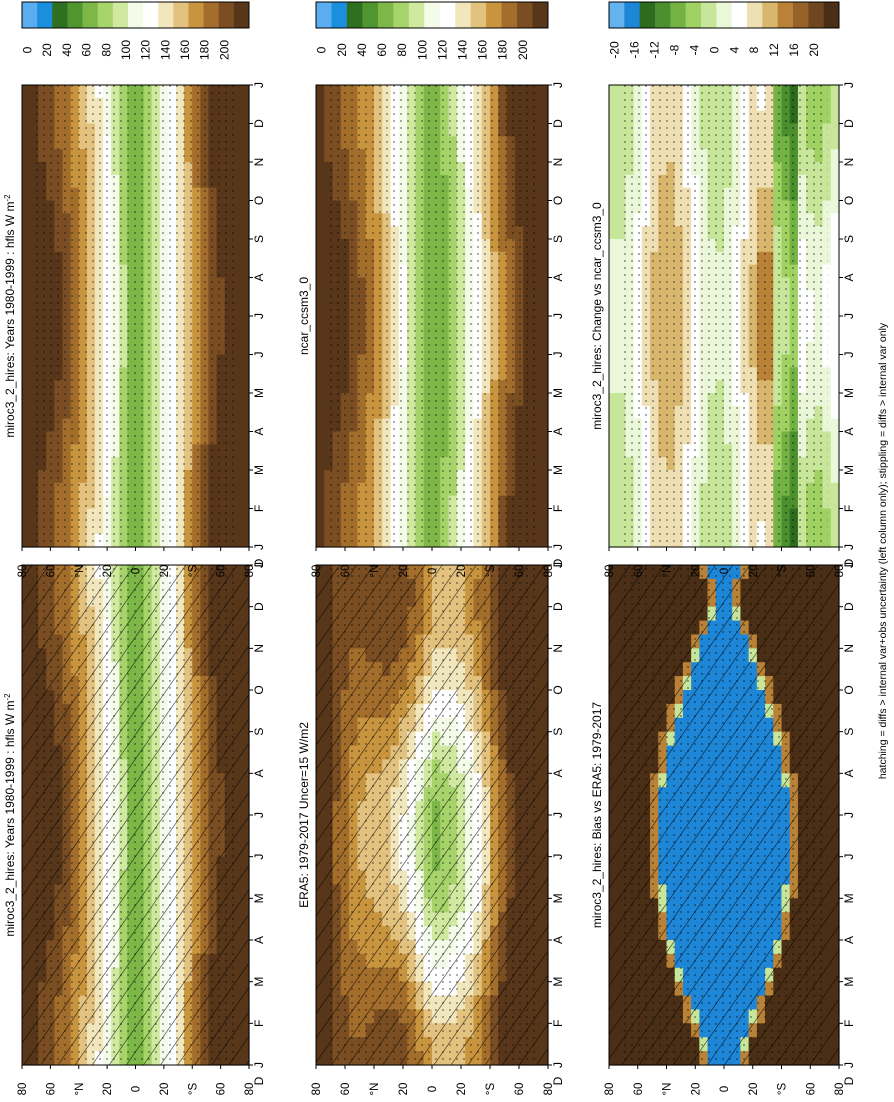  Describe the element at coordinates (558, 123) in the screenshot. I see `month-label: D` at that location.